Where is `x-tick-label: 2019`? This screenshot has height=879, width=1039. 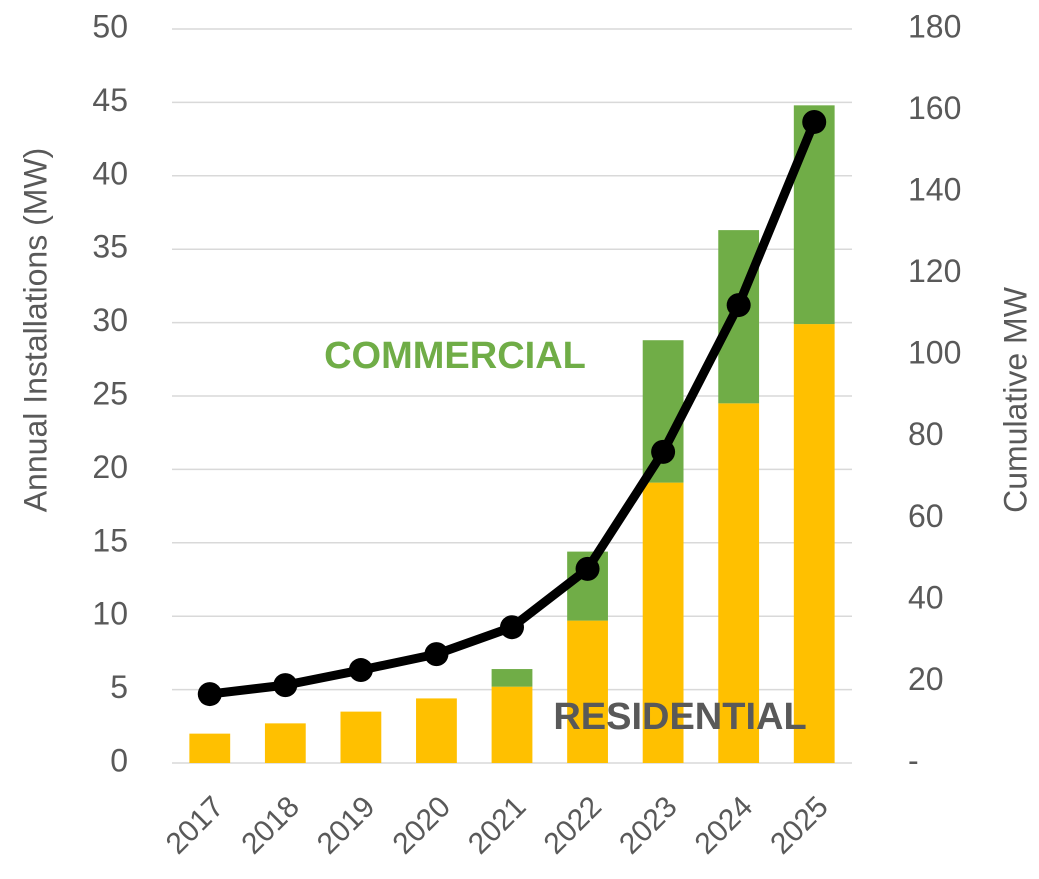 x-tick-label: 2019 is located at coordinates (346, 825).